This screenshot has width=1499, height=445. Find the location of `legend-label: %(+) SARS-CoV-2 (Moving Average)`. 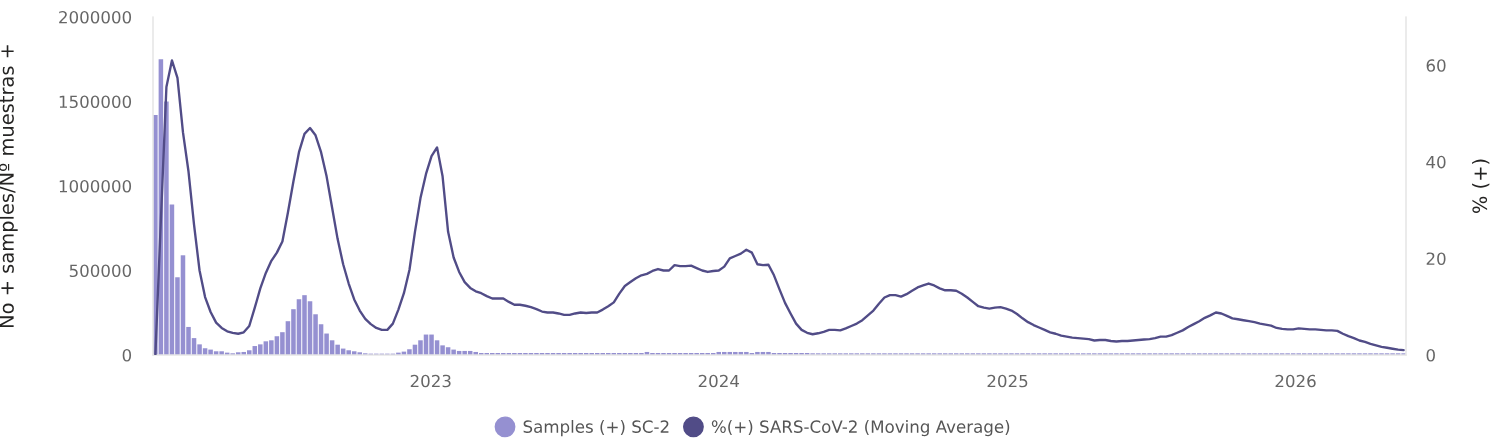

legend-label: %(+) SARS-CoV-2 (Moving Average) is located at coordinates (860, 428).